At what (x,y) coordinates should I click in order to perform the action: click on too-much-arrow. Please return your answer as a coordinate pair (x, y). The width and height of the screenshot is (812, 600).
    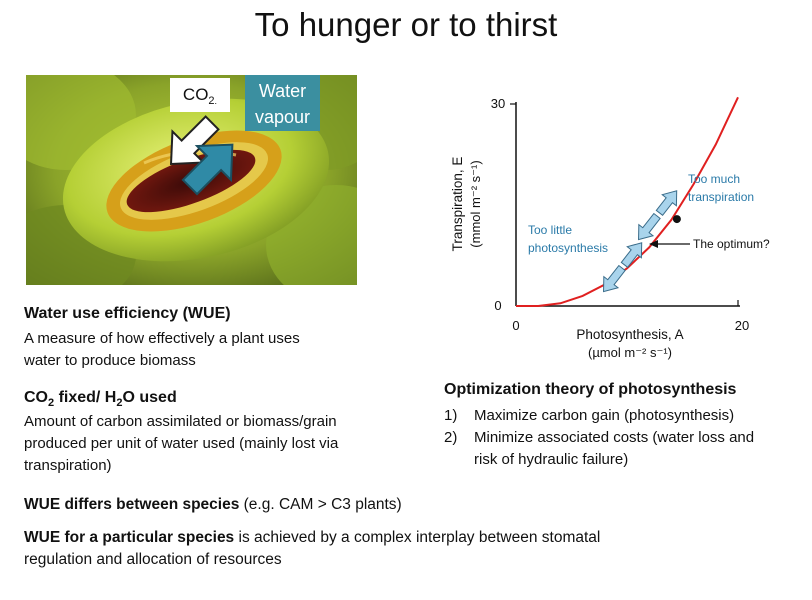
    Looking at the image, I should click on (658, 215).